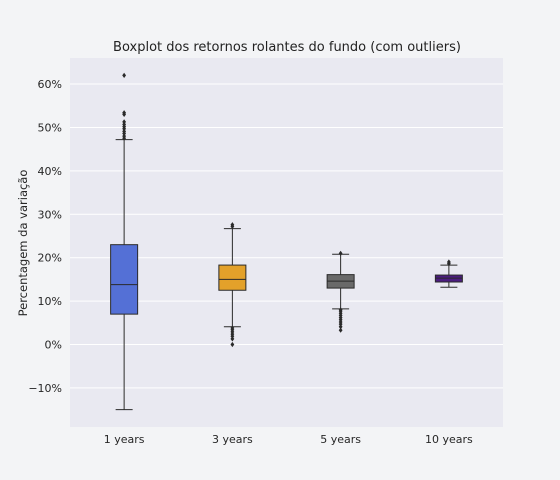 The width and height of the screenshot is (560, 480). Describe the element at coordinates (124, 439) in the screenshot. I see `x-tick-label: 1 years` at that location.